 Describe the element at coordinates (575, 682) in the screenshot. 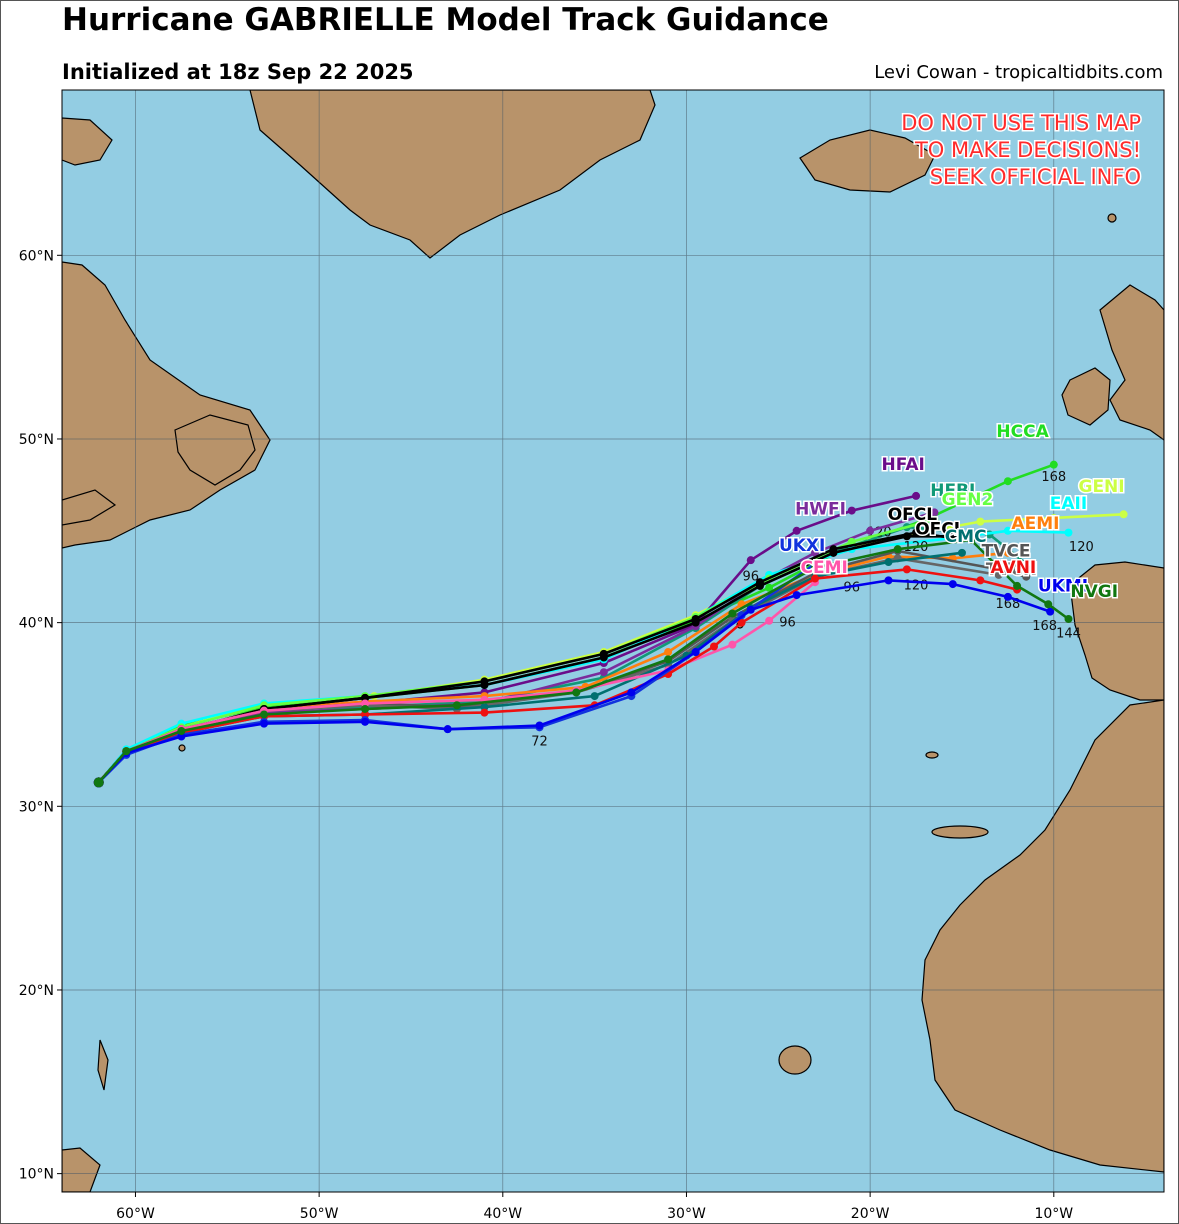

I see `track-ukmi: 168` at that location.